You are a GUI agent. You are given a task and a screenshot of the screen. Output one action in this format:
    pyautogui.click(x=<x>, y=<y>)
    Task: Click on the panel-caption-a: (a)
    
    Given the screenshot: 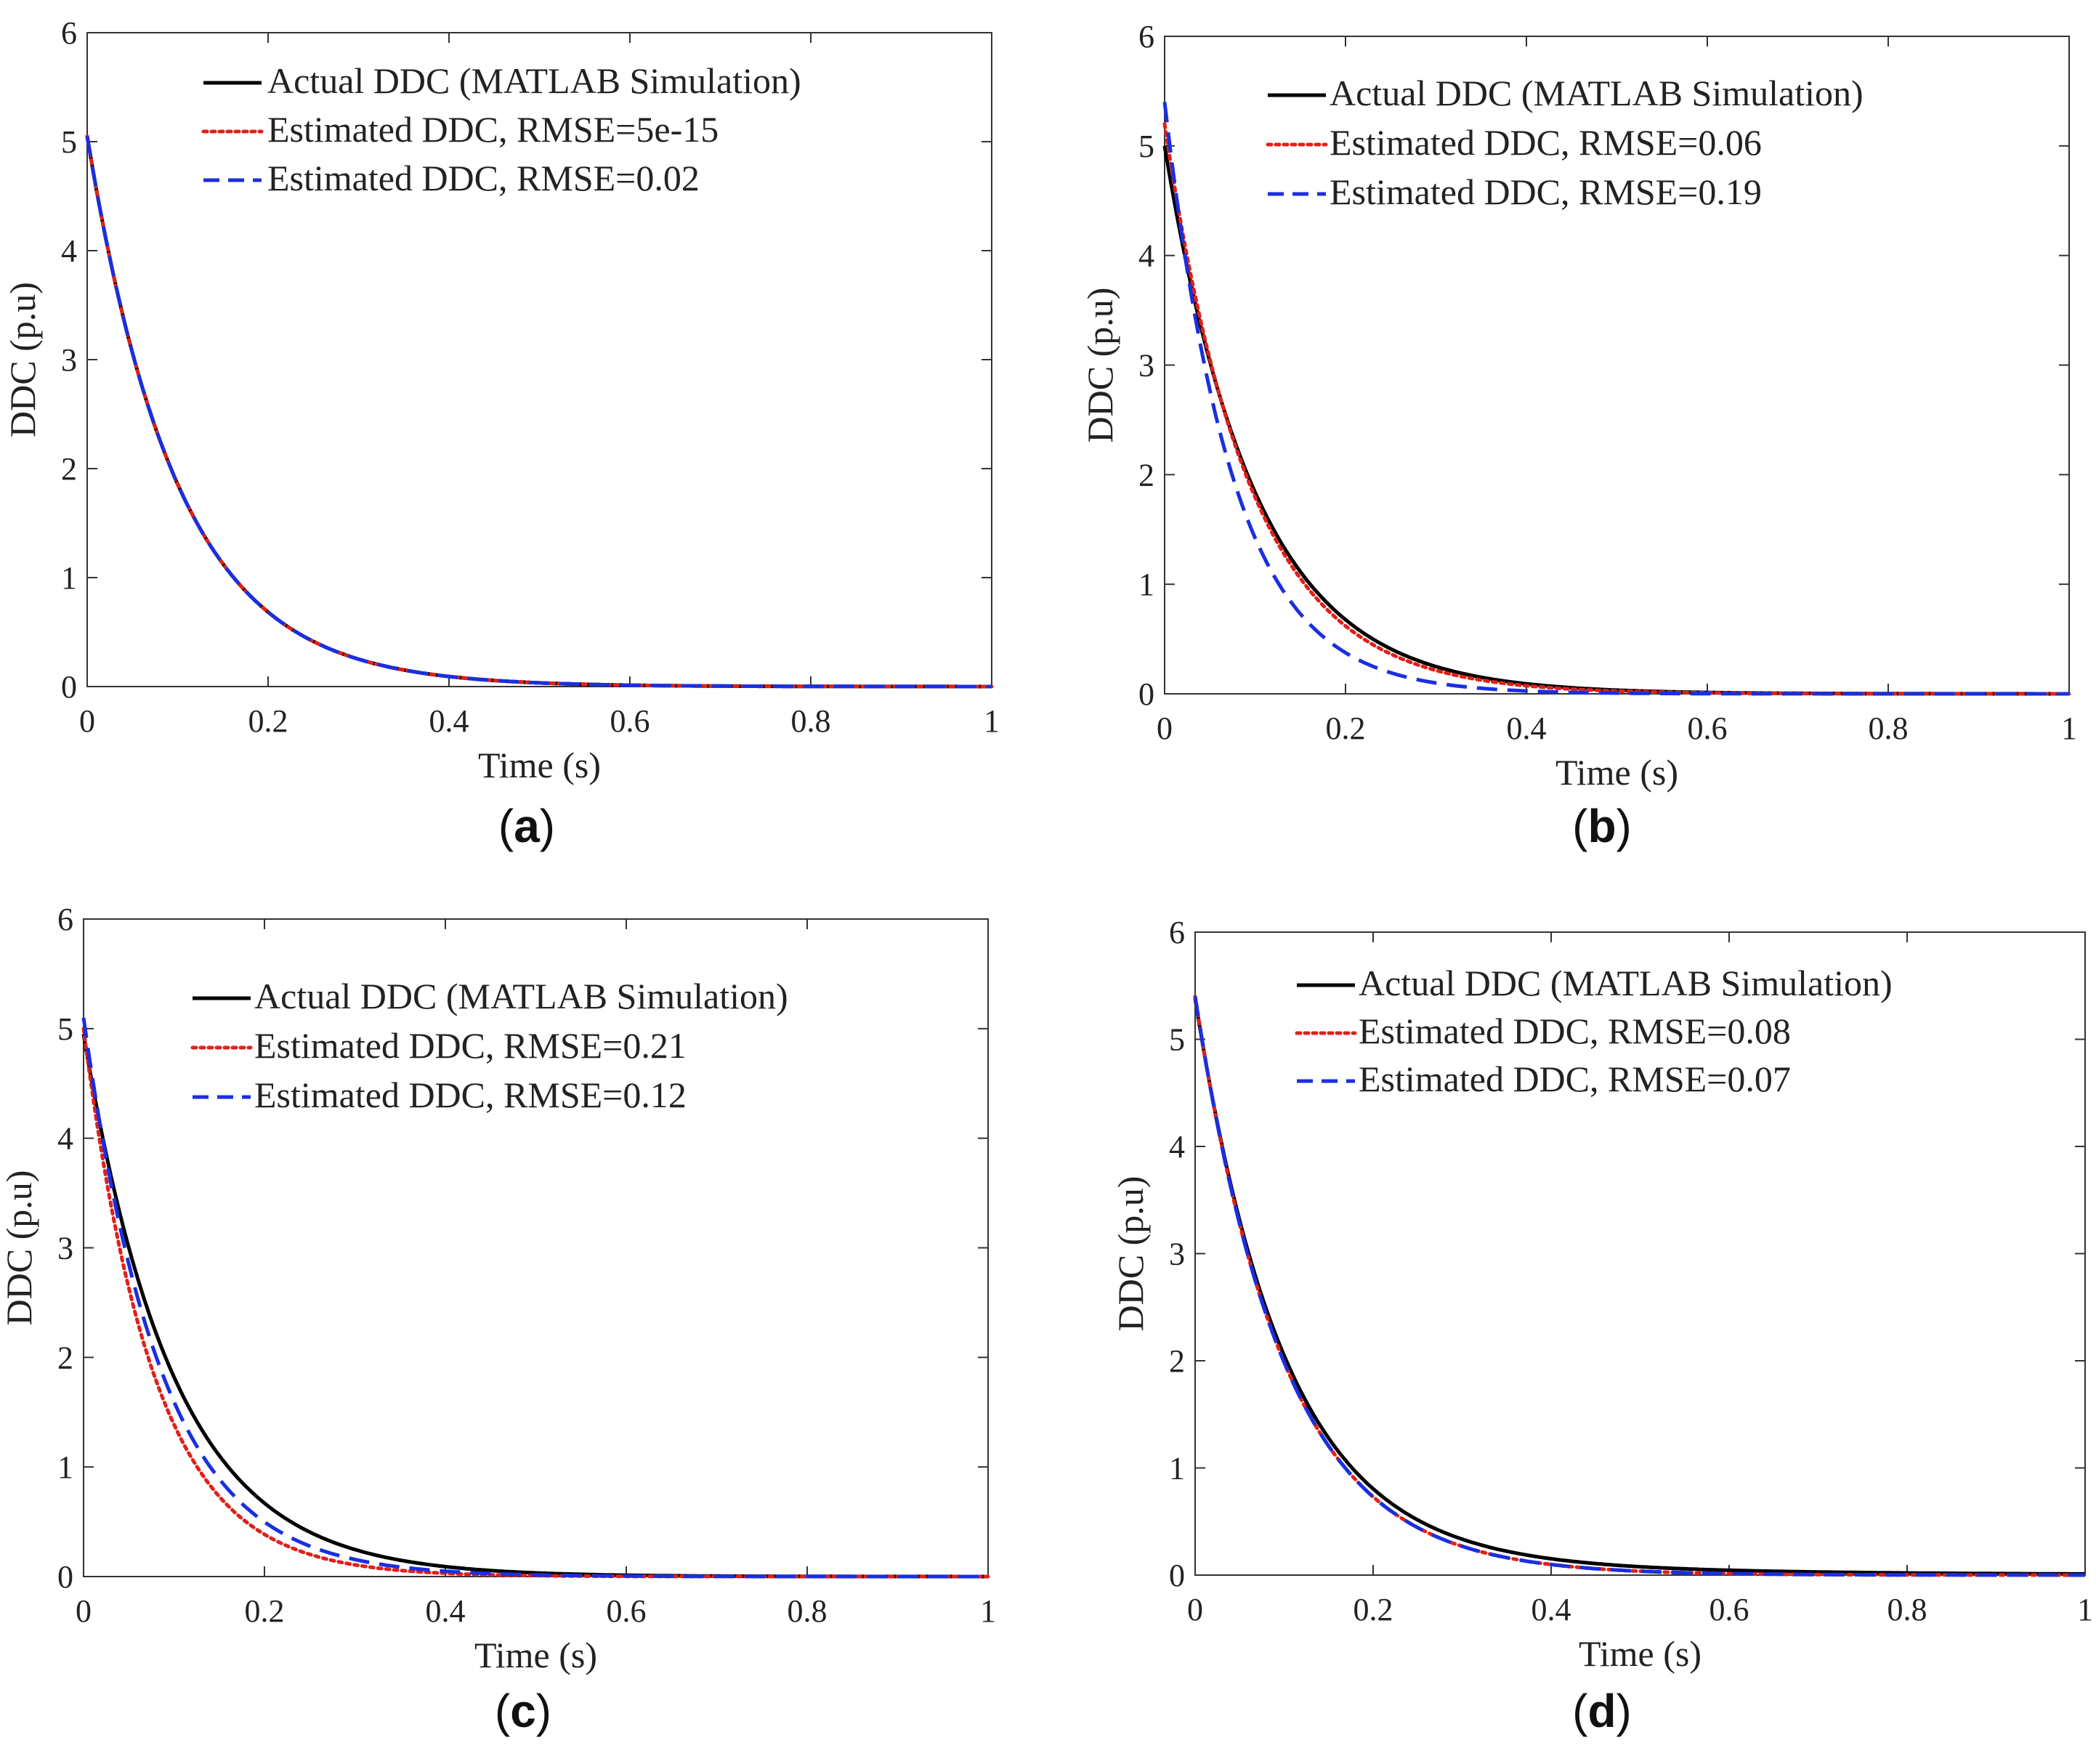 What is the action you would take?
    pyautogui.click(x=527, y=826)
    